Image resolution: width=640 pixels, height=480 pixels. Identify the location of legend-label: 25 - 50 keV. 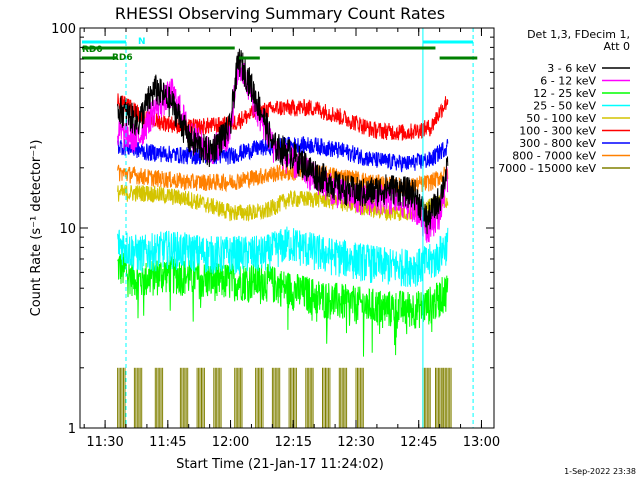
(564, 106).